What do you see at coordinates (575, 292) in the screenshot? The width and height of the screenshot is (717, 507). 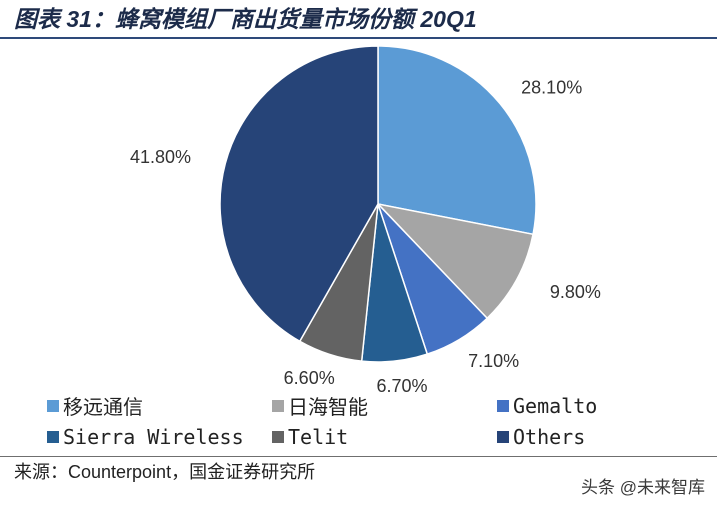 I see `data-label-2: 9.80%` at bounding box center [575, 292].